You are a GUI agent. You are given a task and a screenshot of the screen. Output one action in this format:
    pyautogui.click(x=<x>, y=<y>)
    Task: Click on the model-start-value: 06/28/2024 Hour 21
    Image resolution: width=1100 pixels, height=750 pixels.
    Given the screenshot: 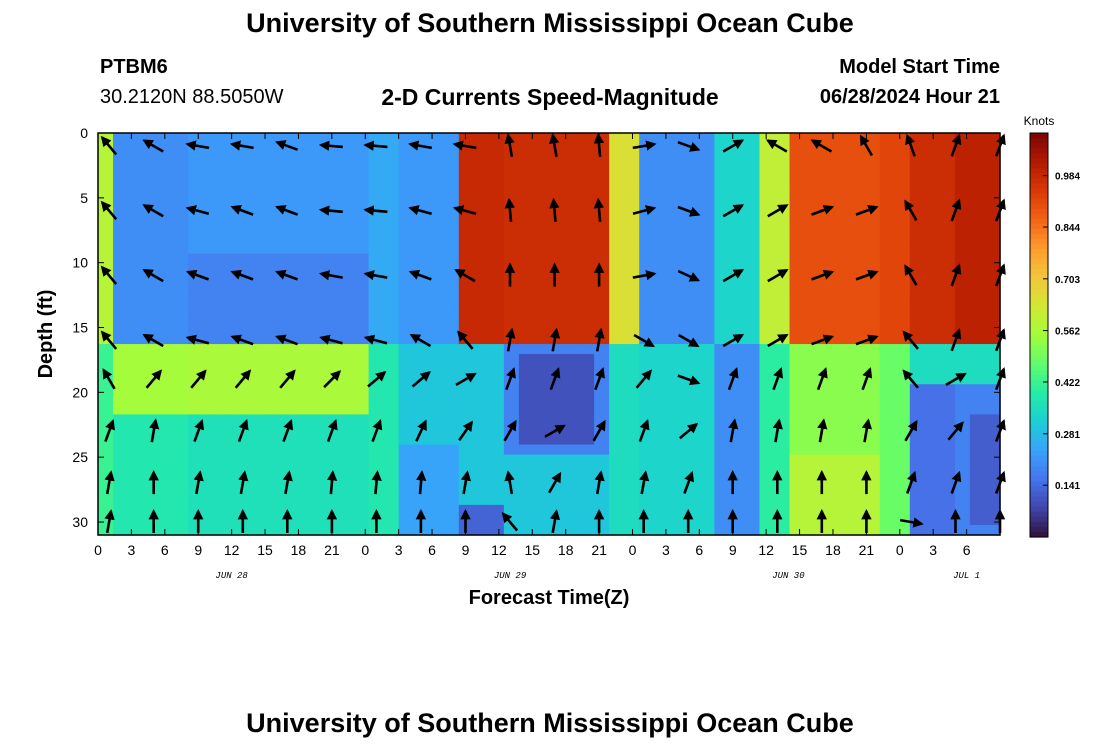 What is the action you would take?
    pyautogui.click(x=909, y=97)
    